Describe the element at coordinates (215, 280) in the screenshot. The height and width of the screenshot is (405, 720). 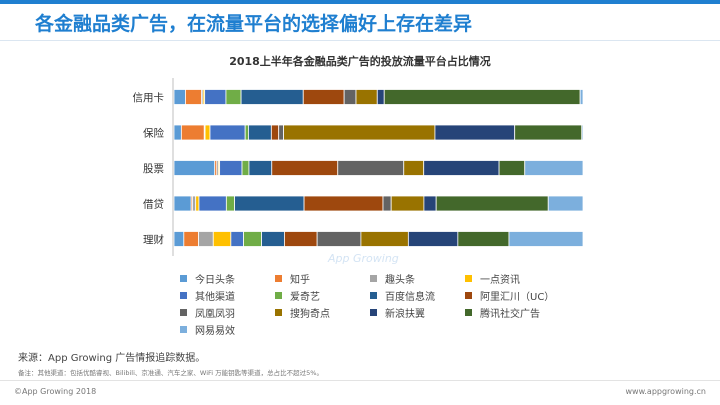
I see `legend-label: 今日头条` at that location.